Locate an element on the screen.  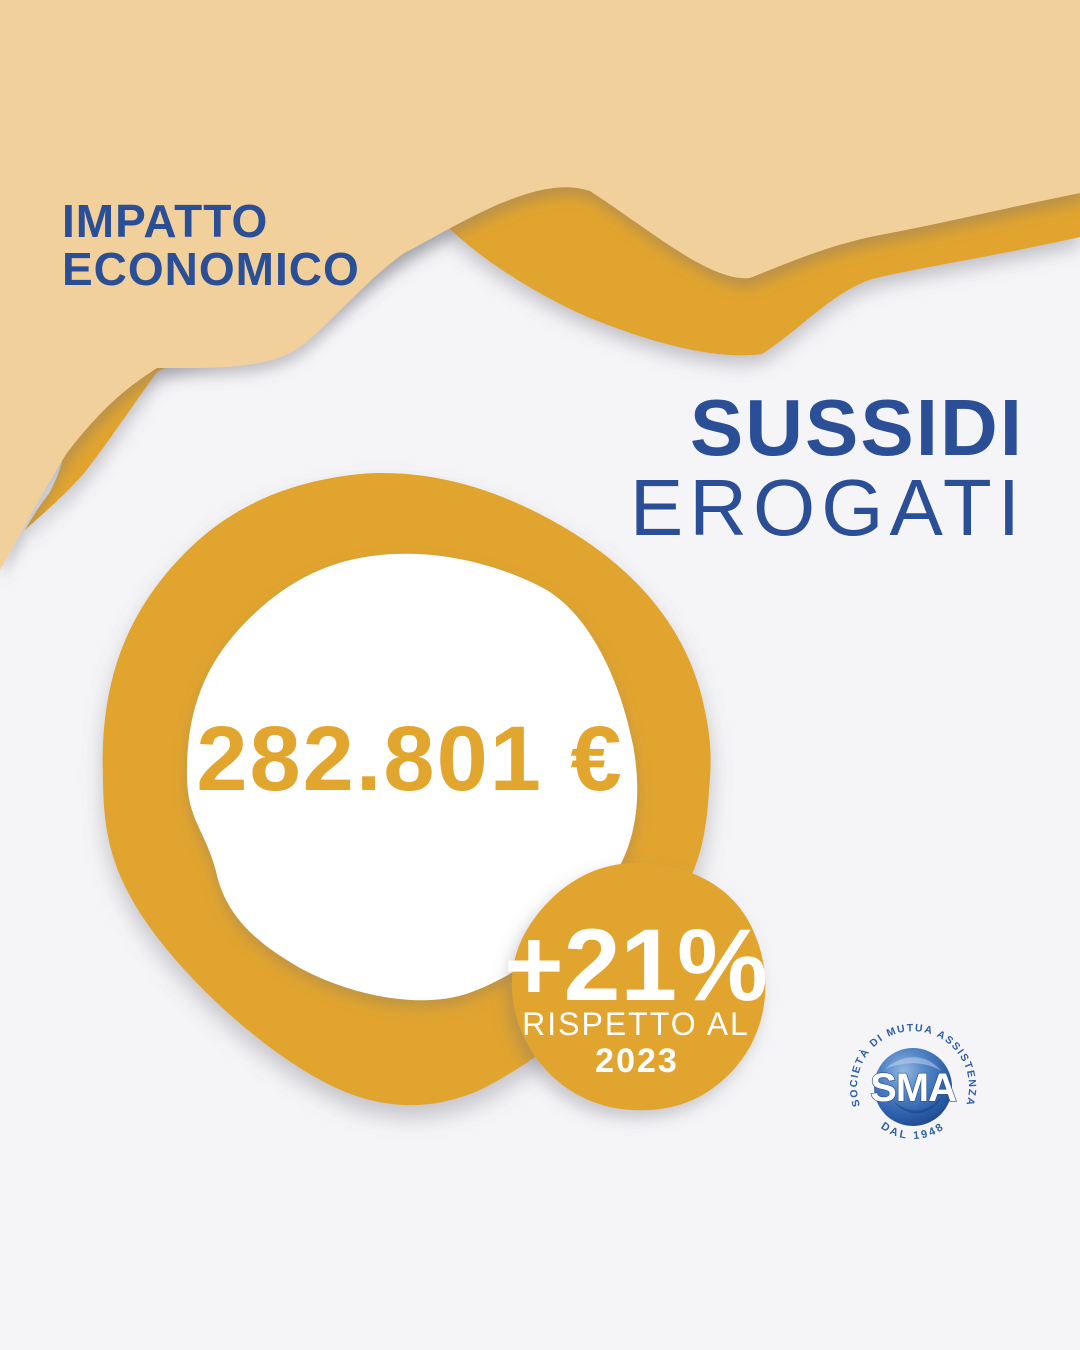
page-title-line2: ECONOMICO is located at coordinates (211, 269).